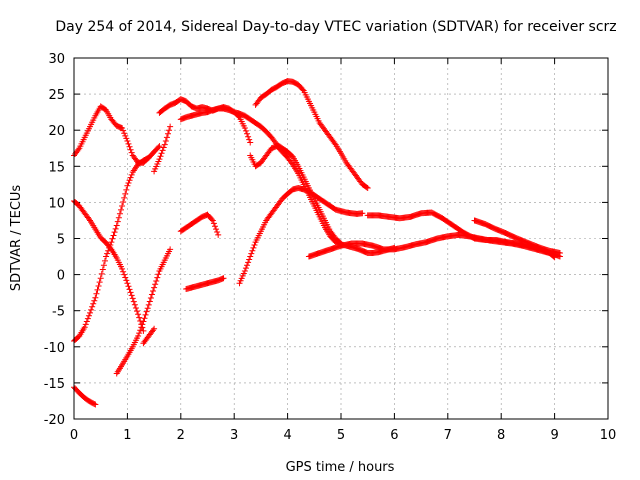 This screenshot has height=480, width=640. Describe the element at coordinates (311, 134) in the screenshot. I see `series-arc12` at that location.